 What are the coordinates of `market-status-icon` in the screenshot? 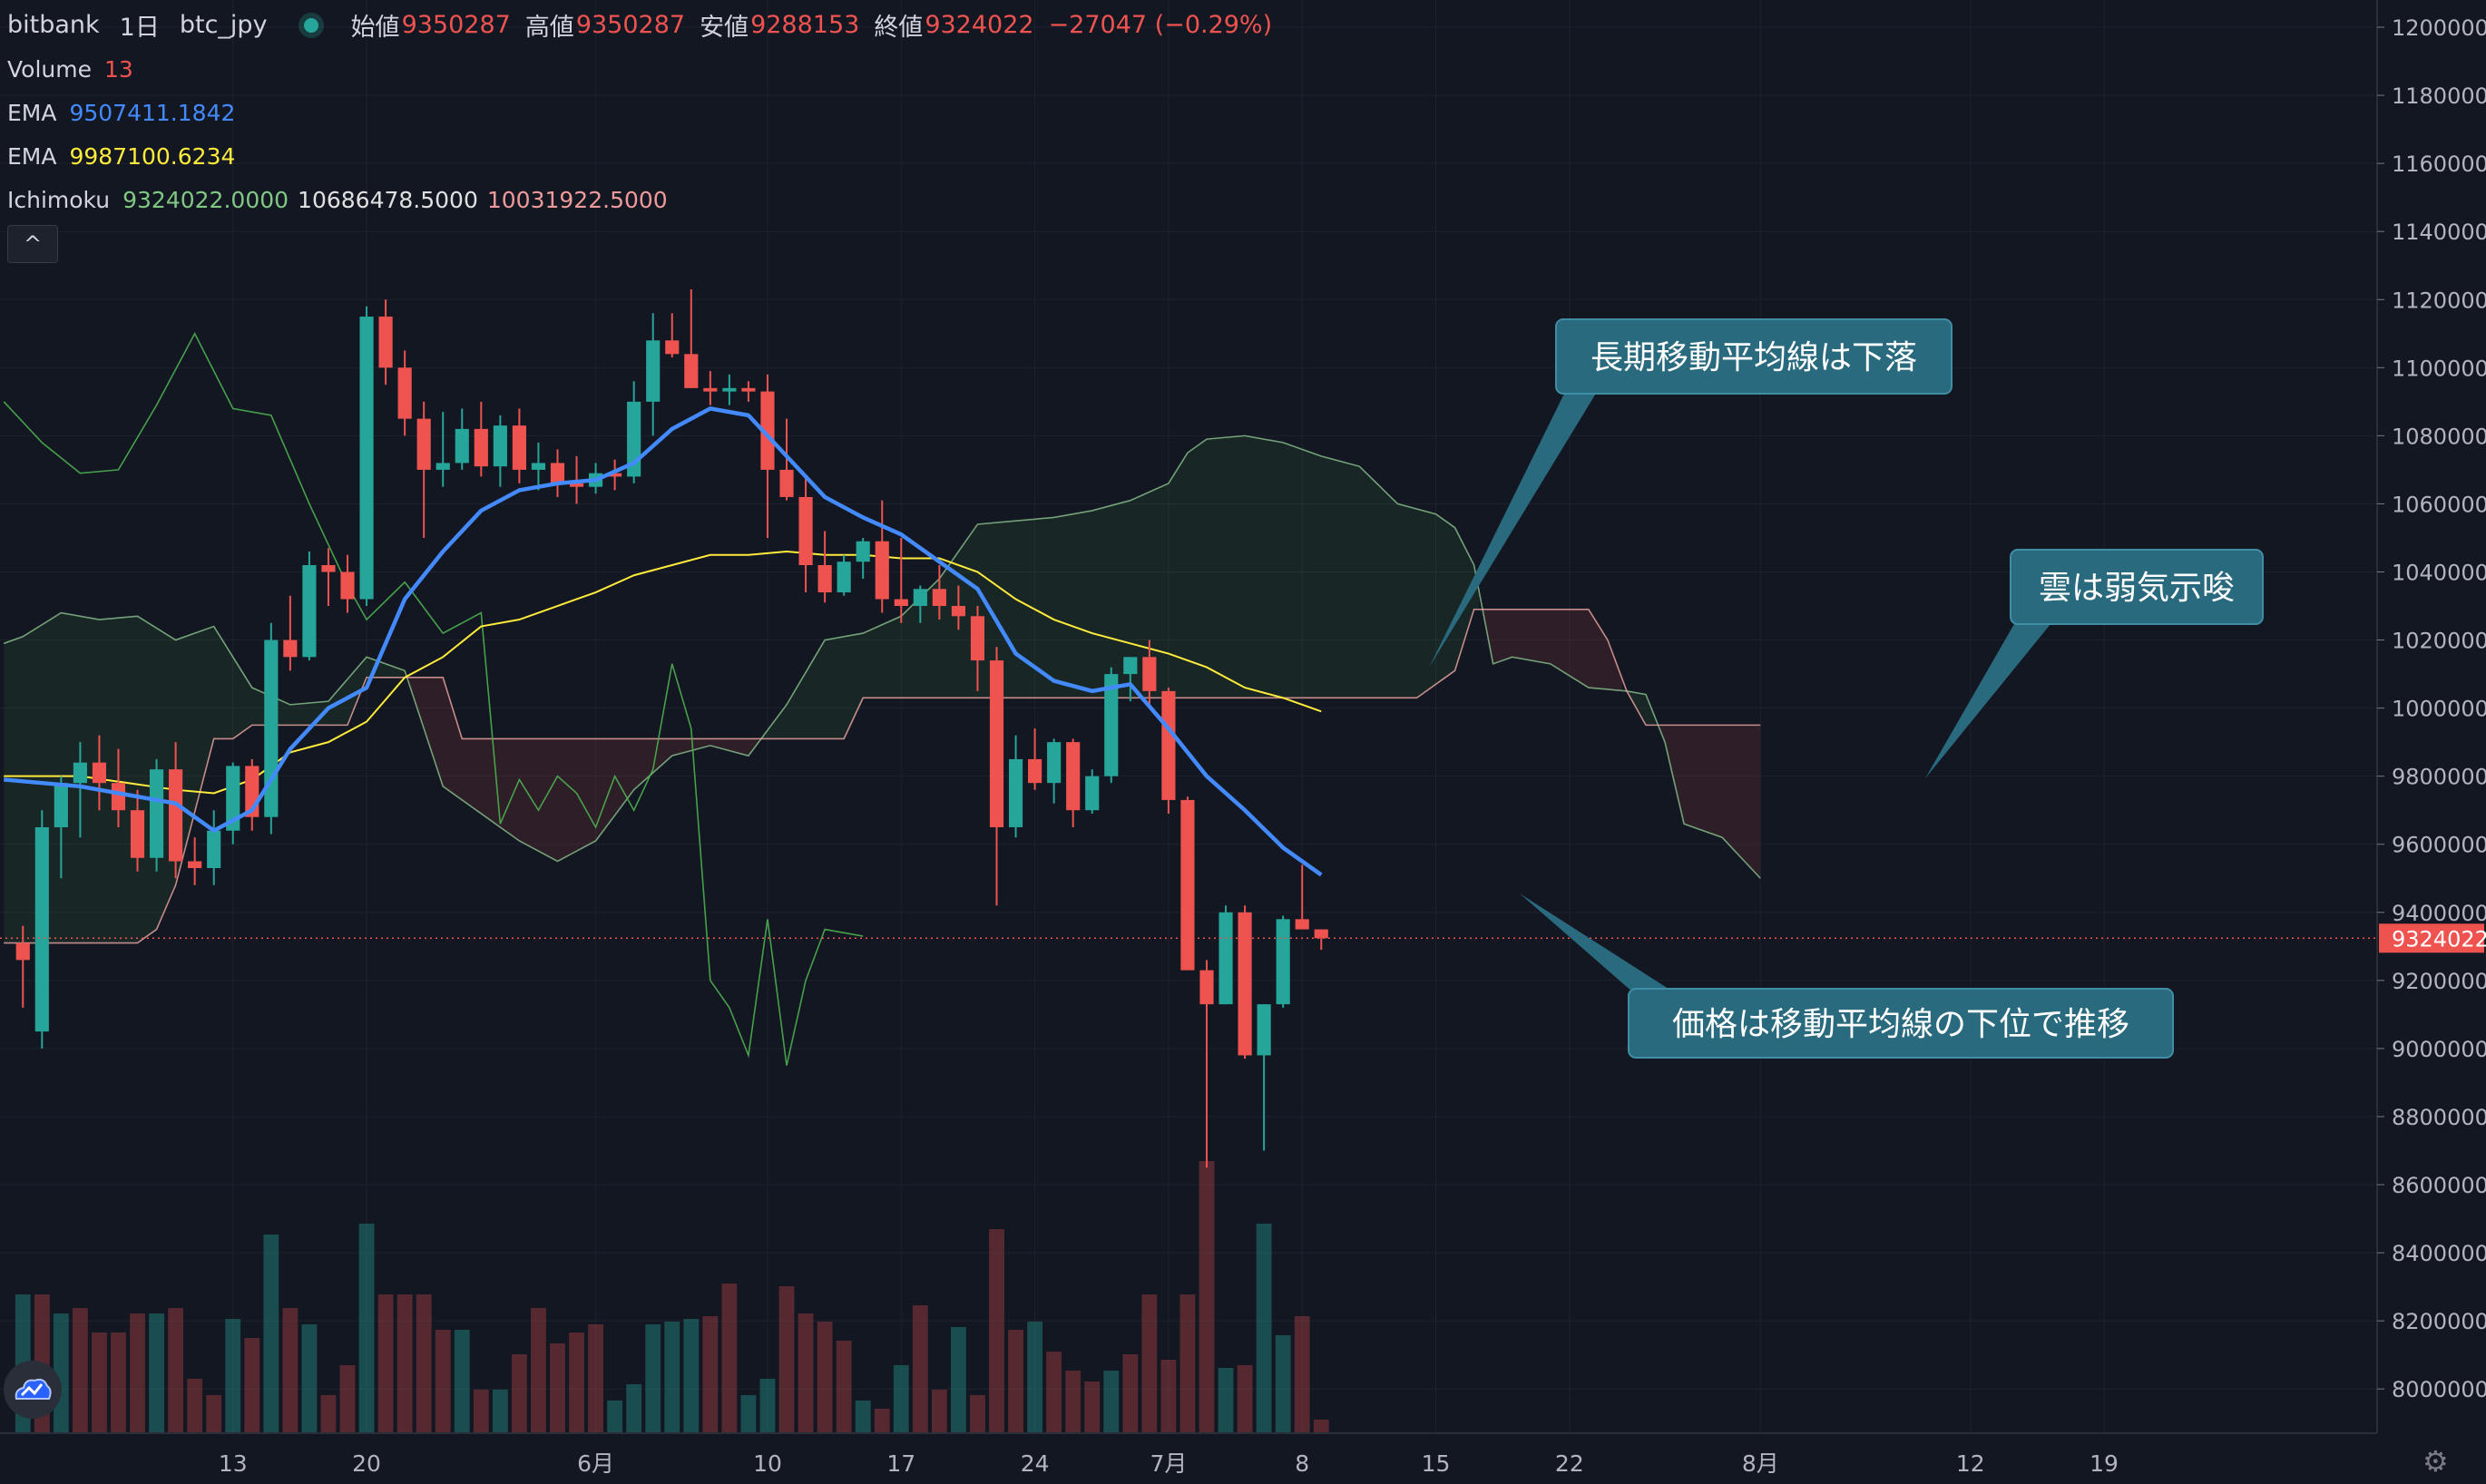 It's located at (310, 25).